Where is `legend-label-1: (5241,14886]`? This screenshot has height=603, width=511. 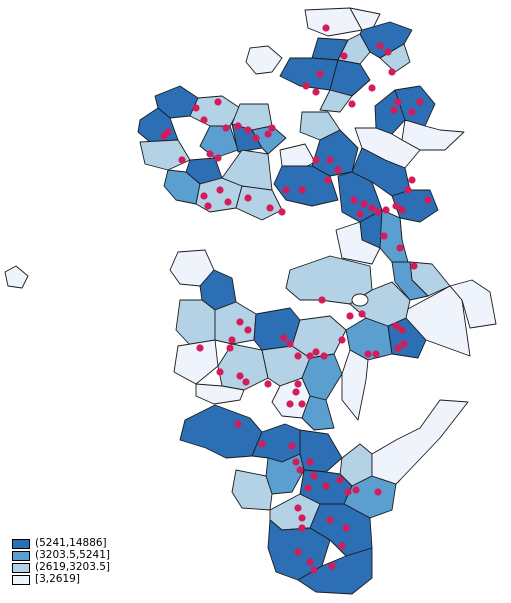 legend-label-1: (5241,14886] is located at coordinates (71, 543).